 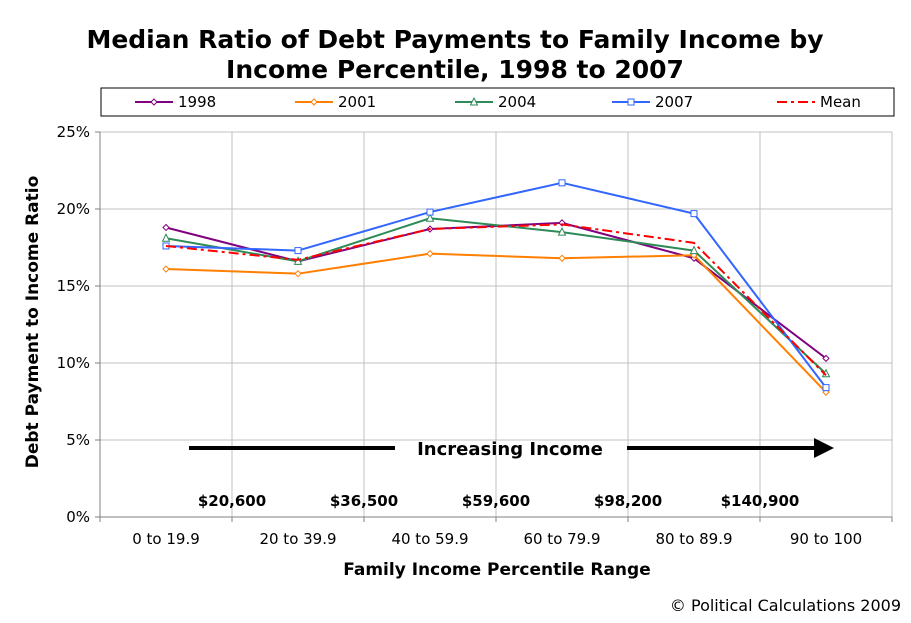 I want to click on y-tick-label: 5%, so click(x=78, y=440).